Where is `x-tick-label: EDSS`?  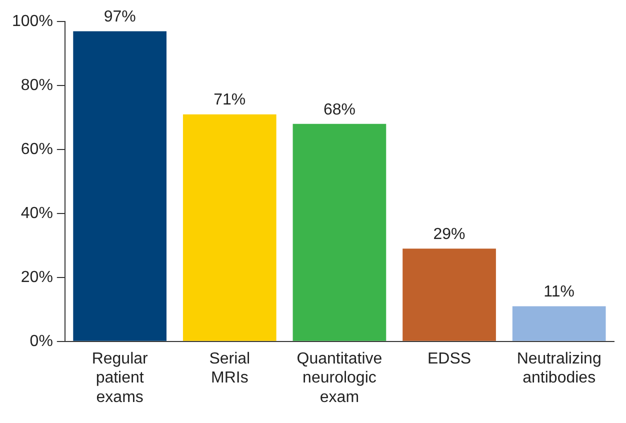
x-tick-label: EDSS is located at coordinates (449, 359).